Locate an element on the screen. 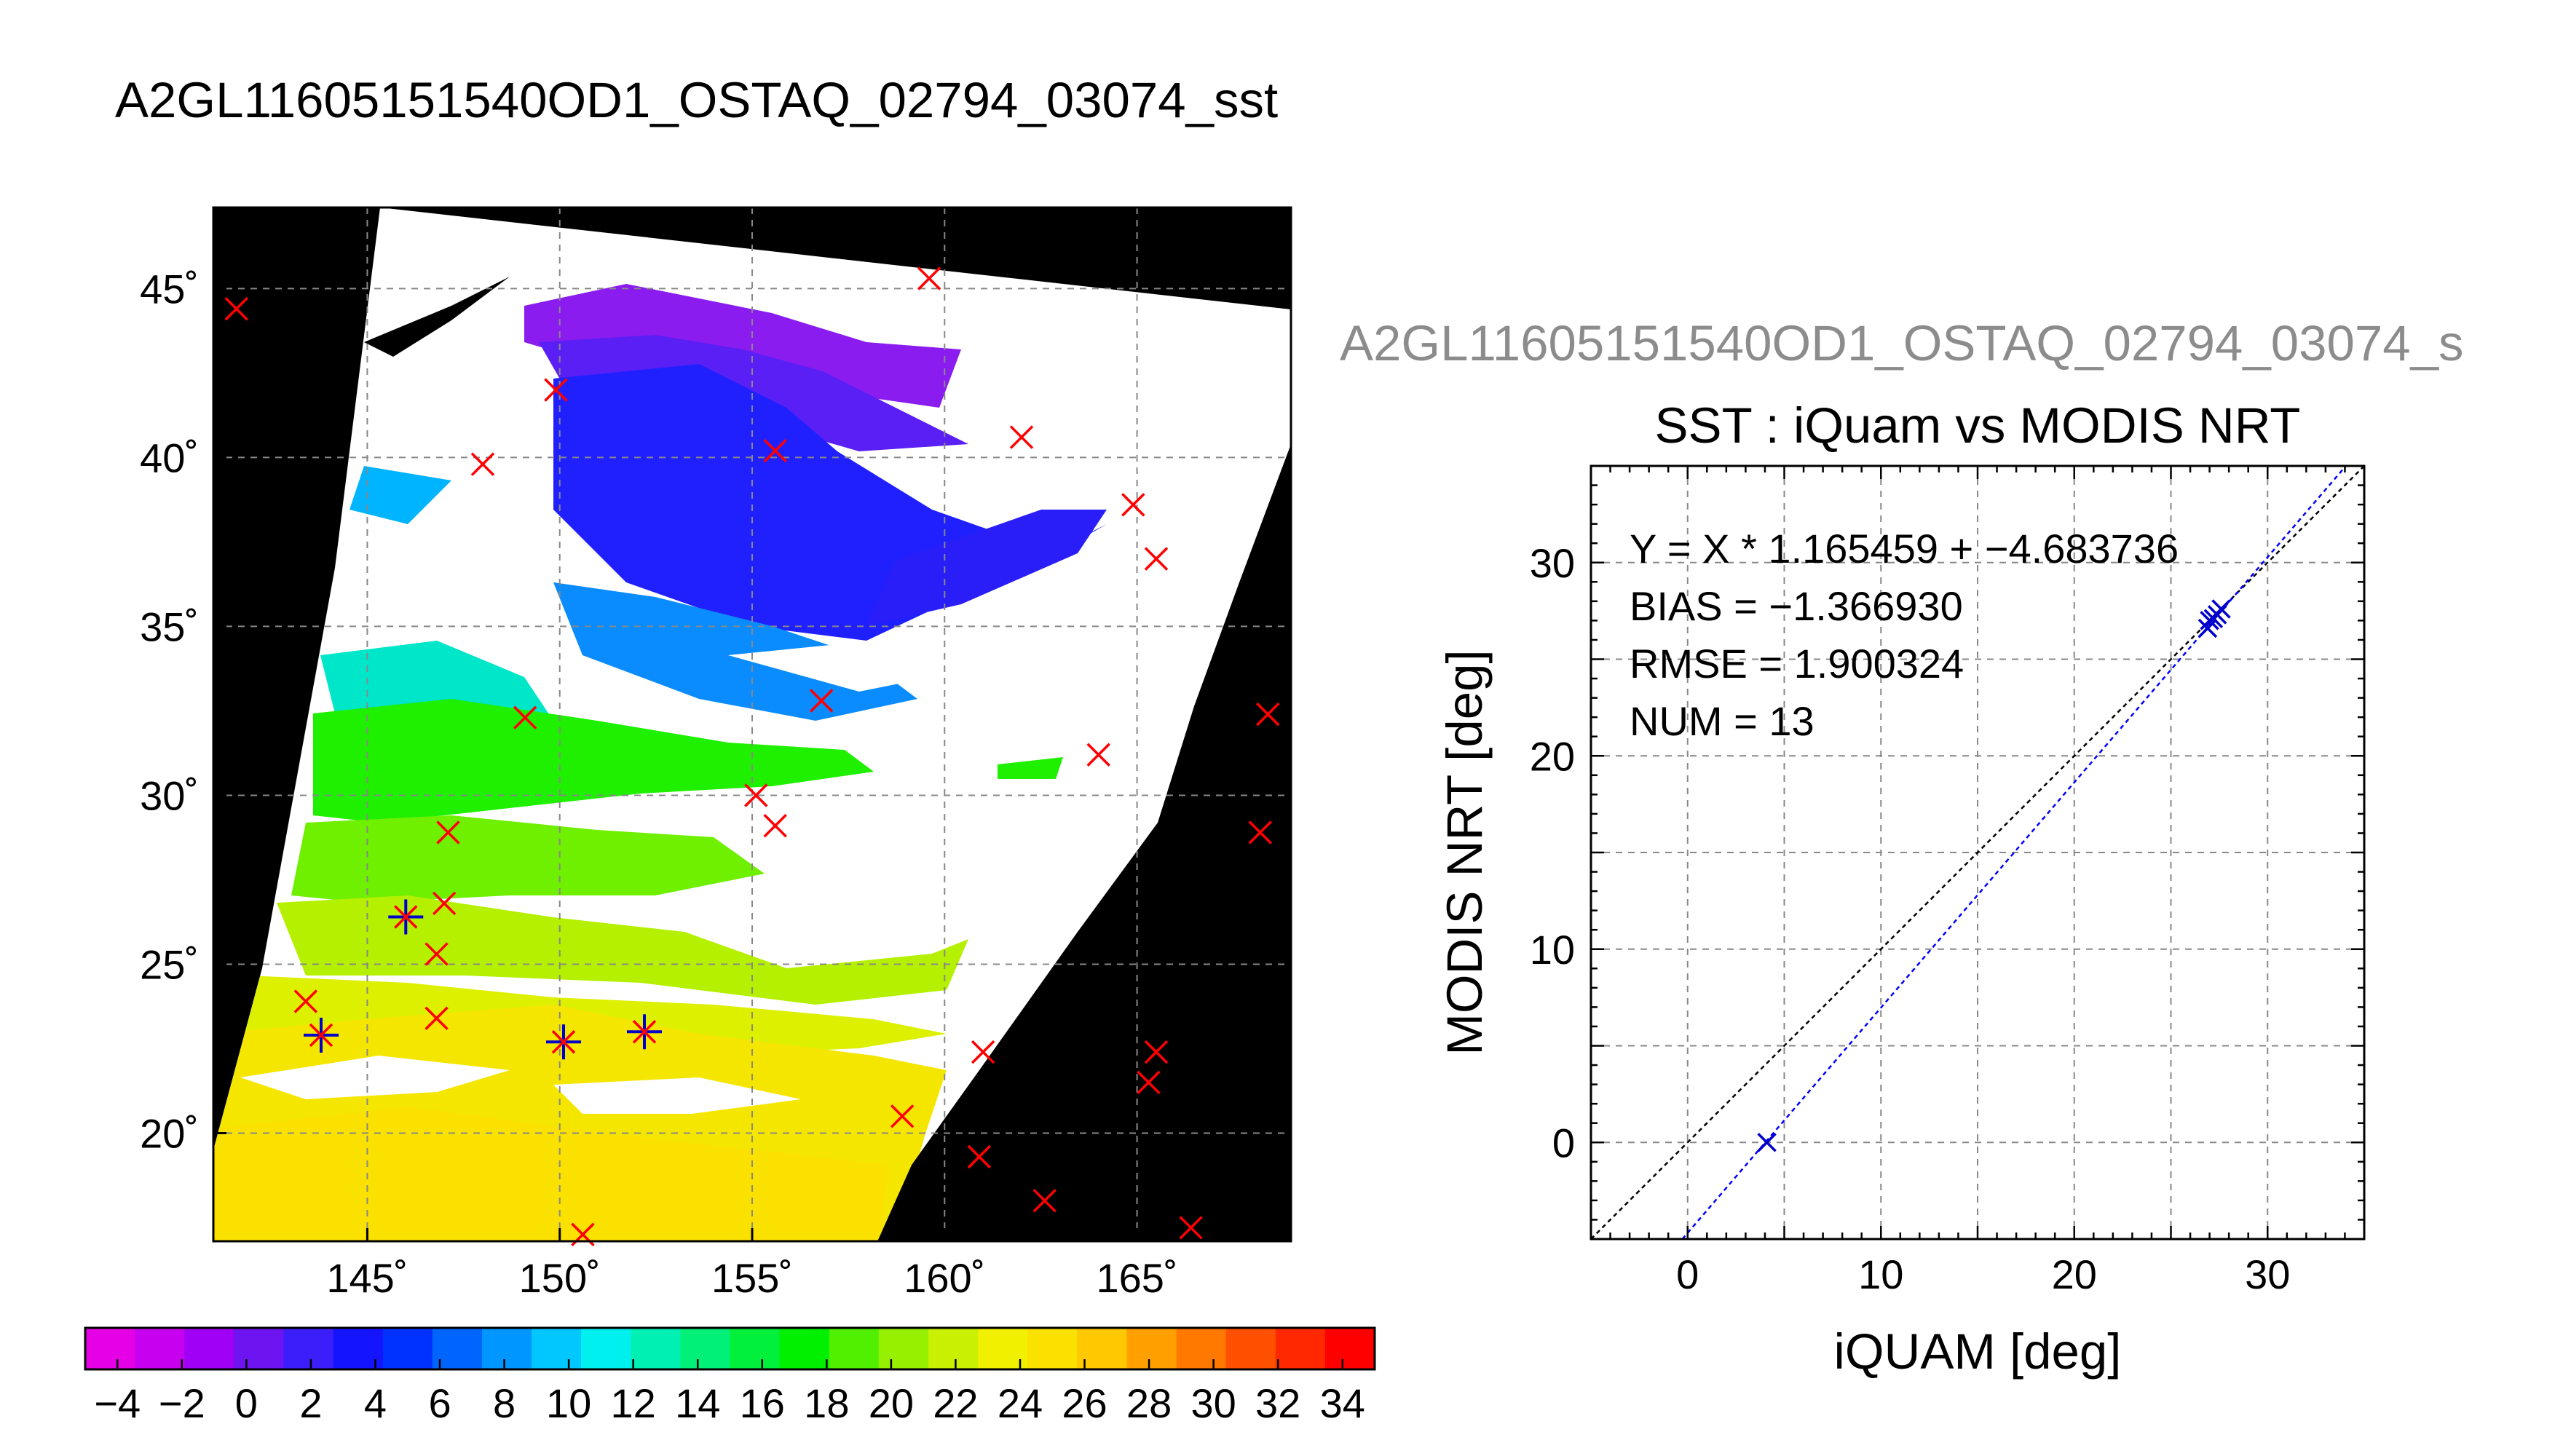 The image size is (2555, 1456). map-x-tick-labels: 145˚ 150˚ 155˚ 160˚ 165˚ is located at coordinates (752, 1264).